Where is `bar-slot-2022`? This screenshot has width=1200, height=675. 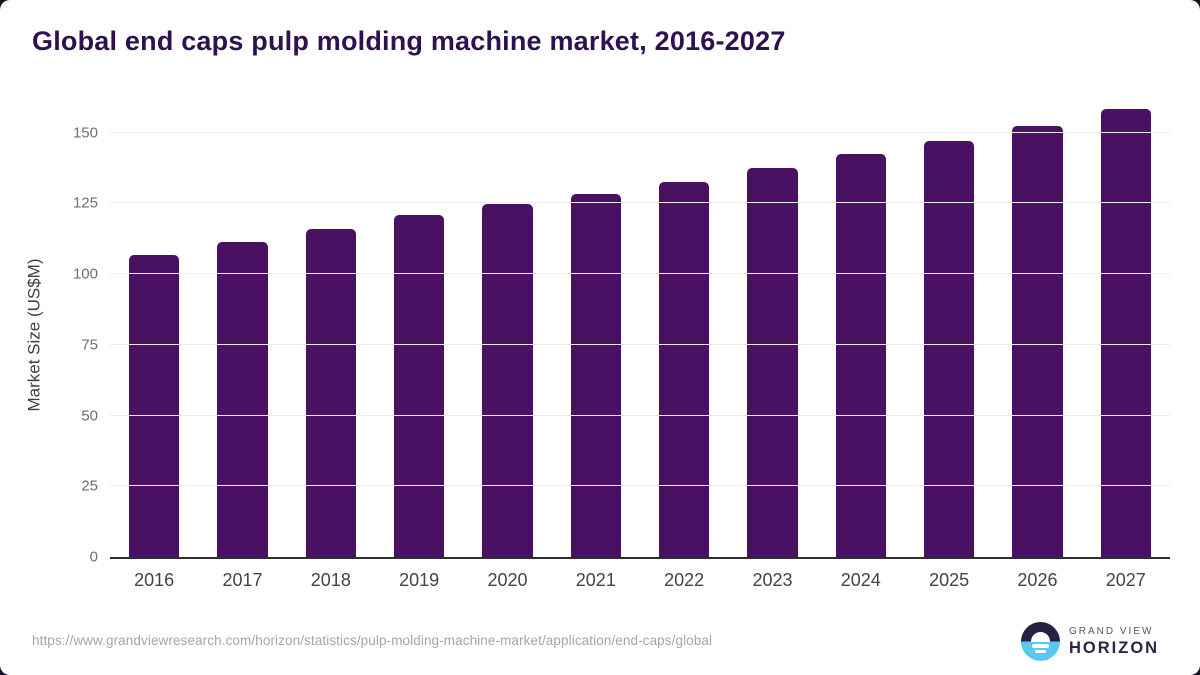 bar-slot-2022 is located at coordinates (684, 334).